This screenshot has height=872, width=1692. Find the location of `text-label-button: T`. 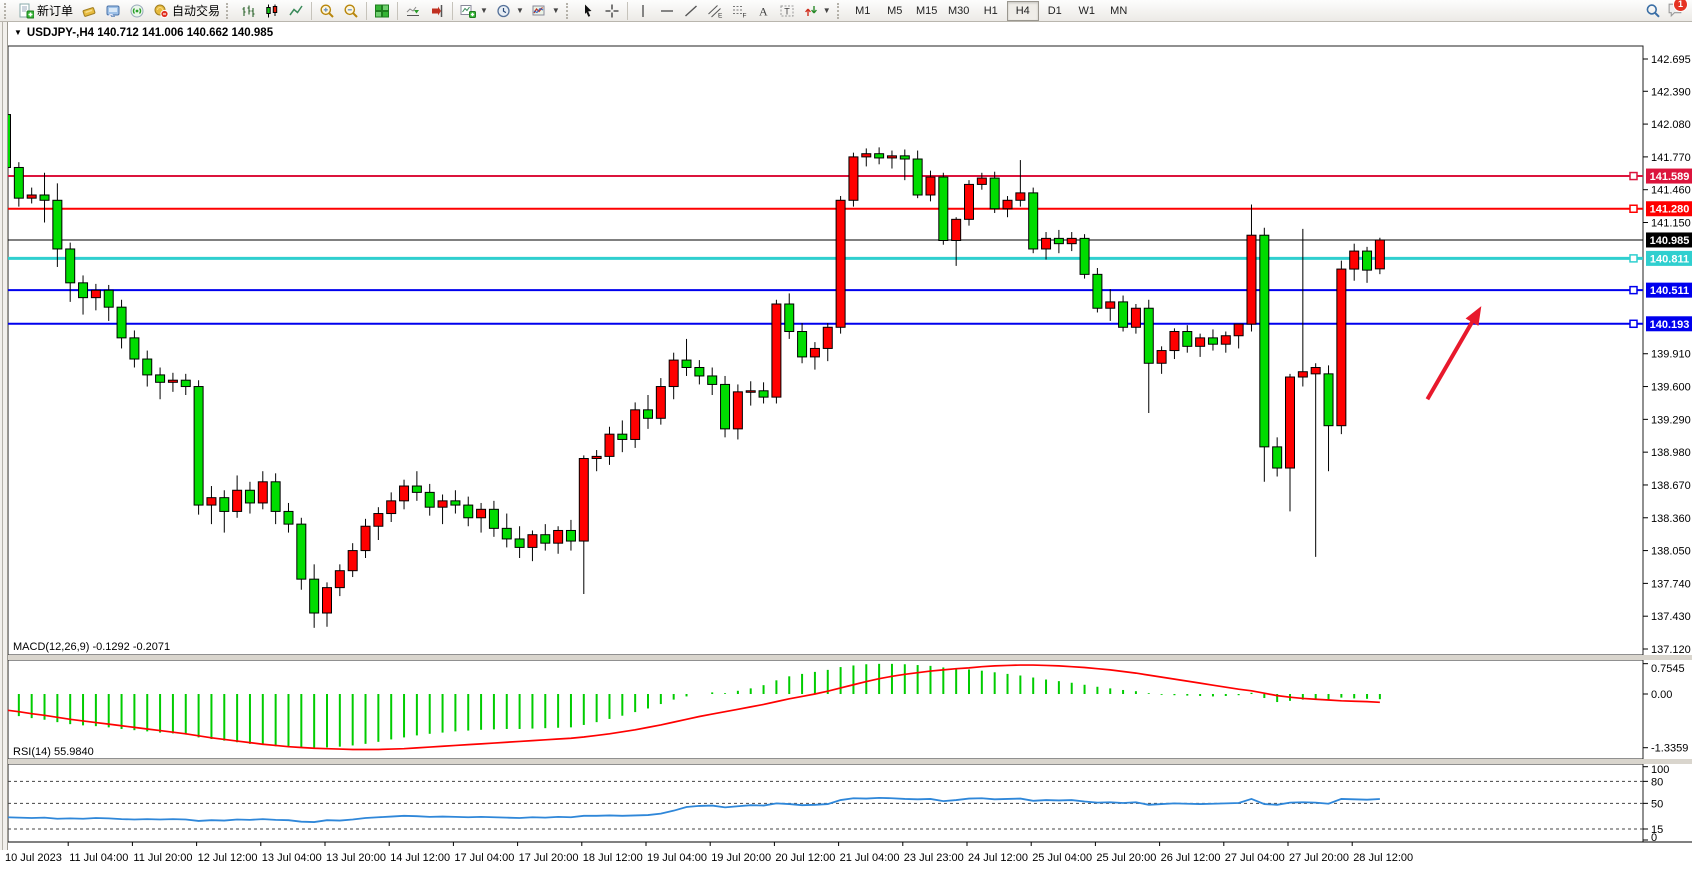

text-label-button: T is located at coordinates (787, 11).